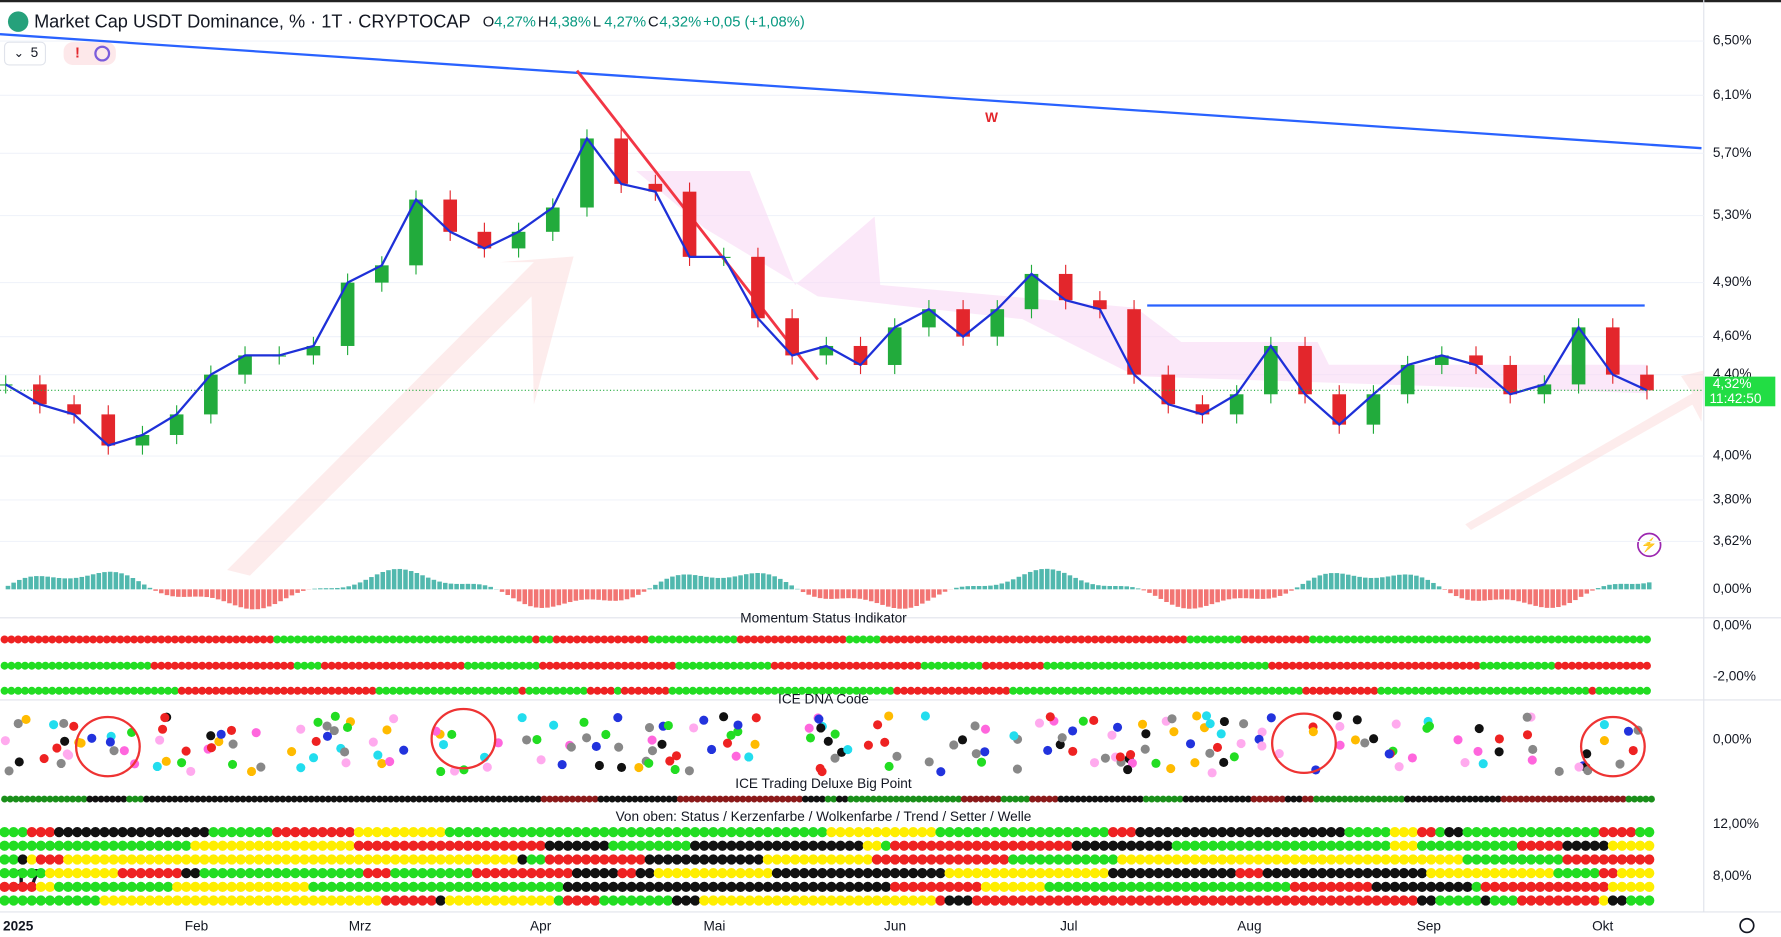 The image size is (1781, 937). What do you see at coordinates (25, 53) in the screenshot?
I see `indicator-toggle` at bounding box center [25, 53].